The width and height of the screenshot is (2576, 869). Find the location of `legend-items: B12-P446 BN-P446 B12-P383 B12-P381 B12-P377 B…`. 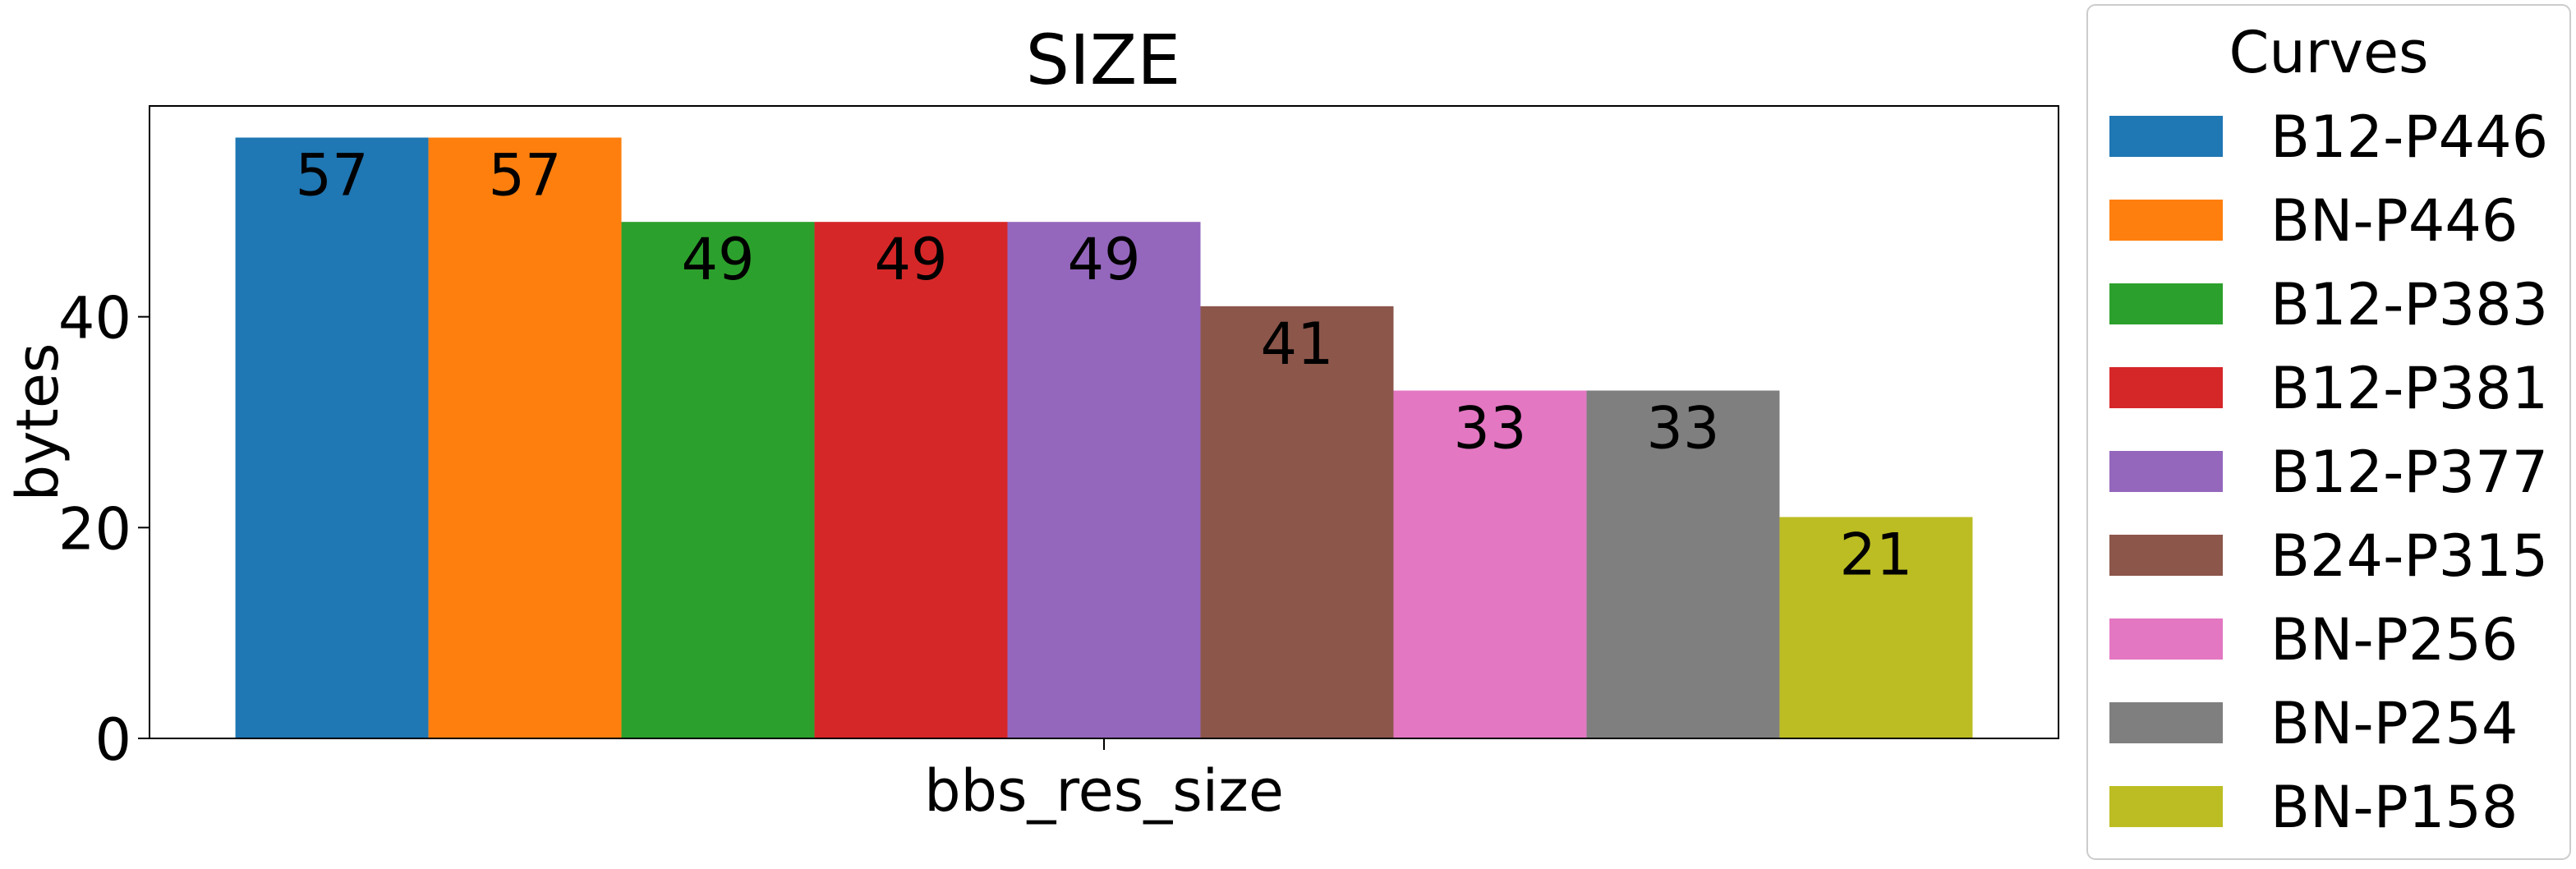

legend-items: B12-P446 BN-P446 B12-P383 B12-P381 B12-P377 B… is located at coordinates (2328, 472).